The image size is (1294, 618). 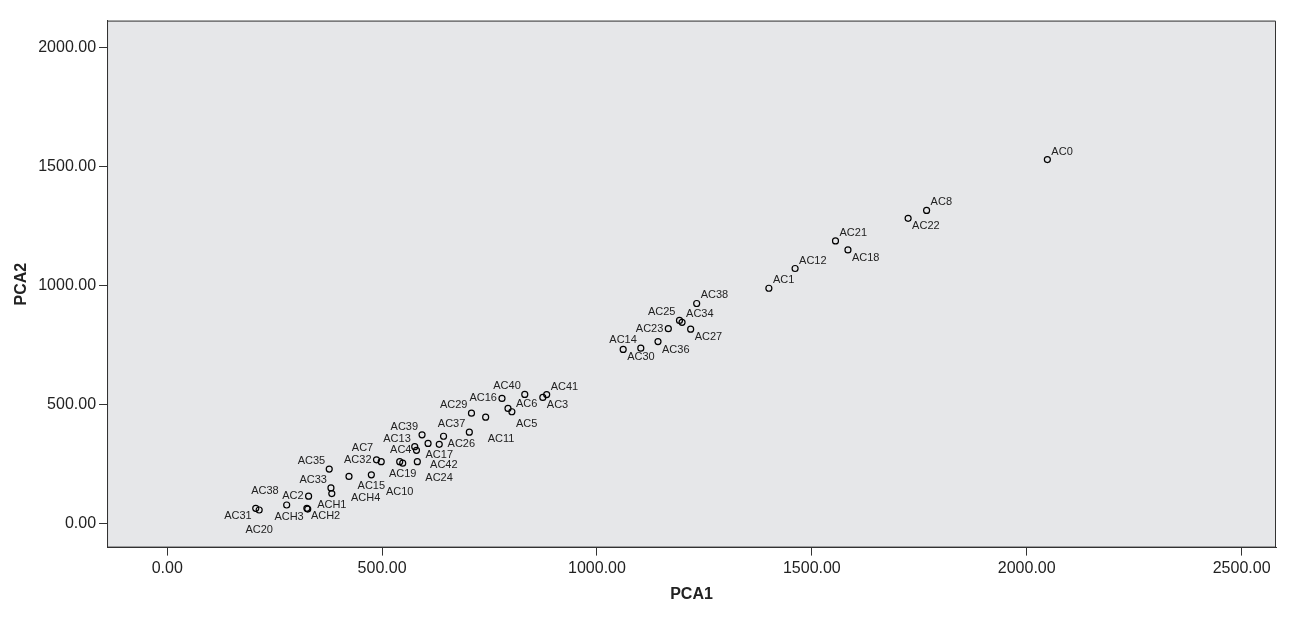 What do you see at coordinates (527, 423) in the screenshot?
I see `data-label: AC5` at bounding box center [527, 423].